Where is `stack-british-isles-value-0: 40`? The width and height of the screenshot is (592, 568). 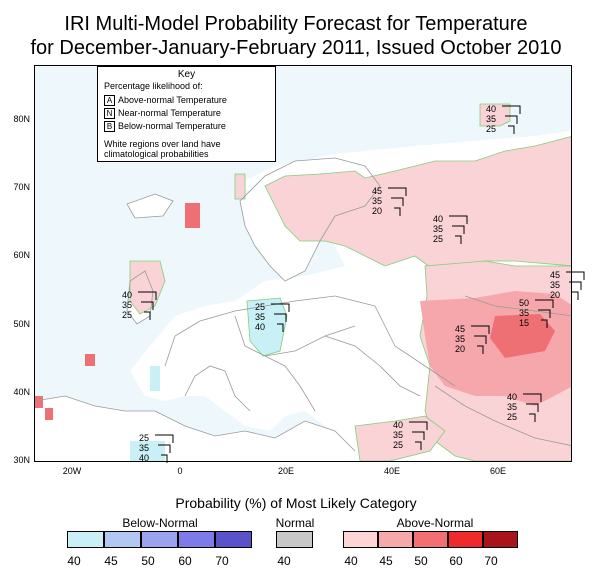 stack-british-isles-value-0: 40 is located at coordinates (127, 295).